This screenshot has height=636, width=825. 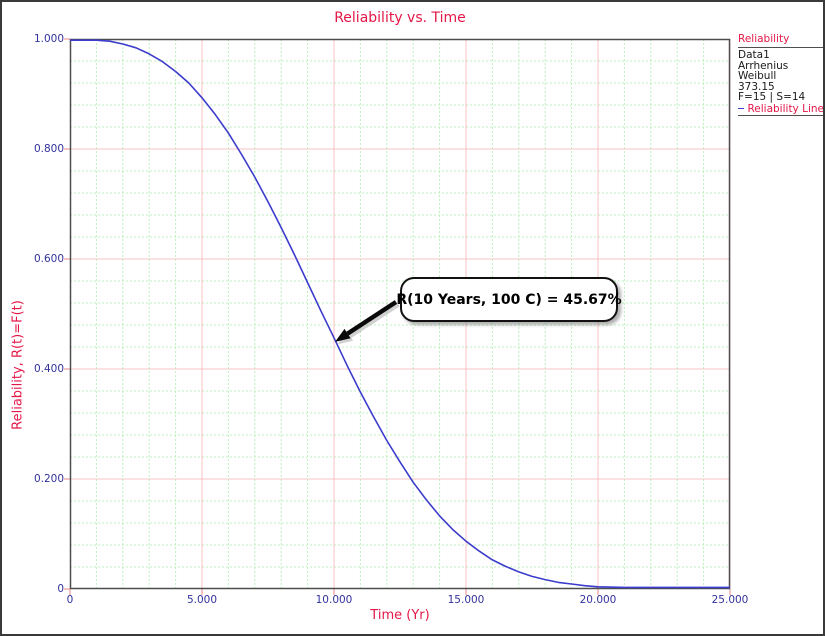 What do you see at coordinates (763, 65) in the screenshot?
I see `legend-item-model: Arrhenius` at bounding box center [763, 65].